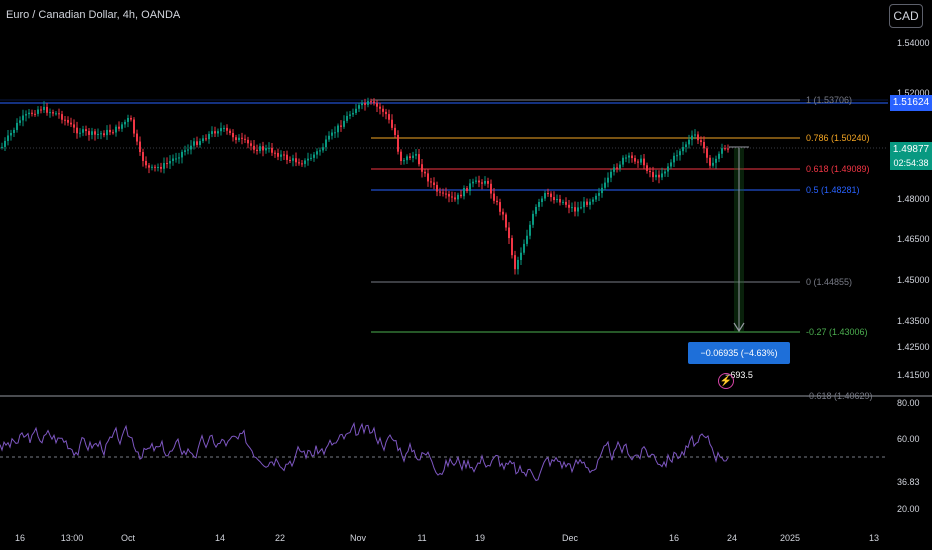 The height and width of the screenshot is (550, 932). I want to click on lightning-bolt-icon: ⚡, so click(726, 381).